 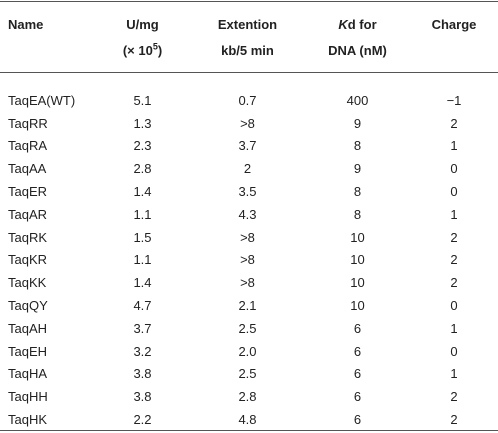 I want to click on variant-name: TaqAH, so click(x=28, y=328).